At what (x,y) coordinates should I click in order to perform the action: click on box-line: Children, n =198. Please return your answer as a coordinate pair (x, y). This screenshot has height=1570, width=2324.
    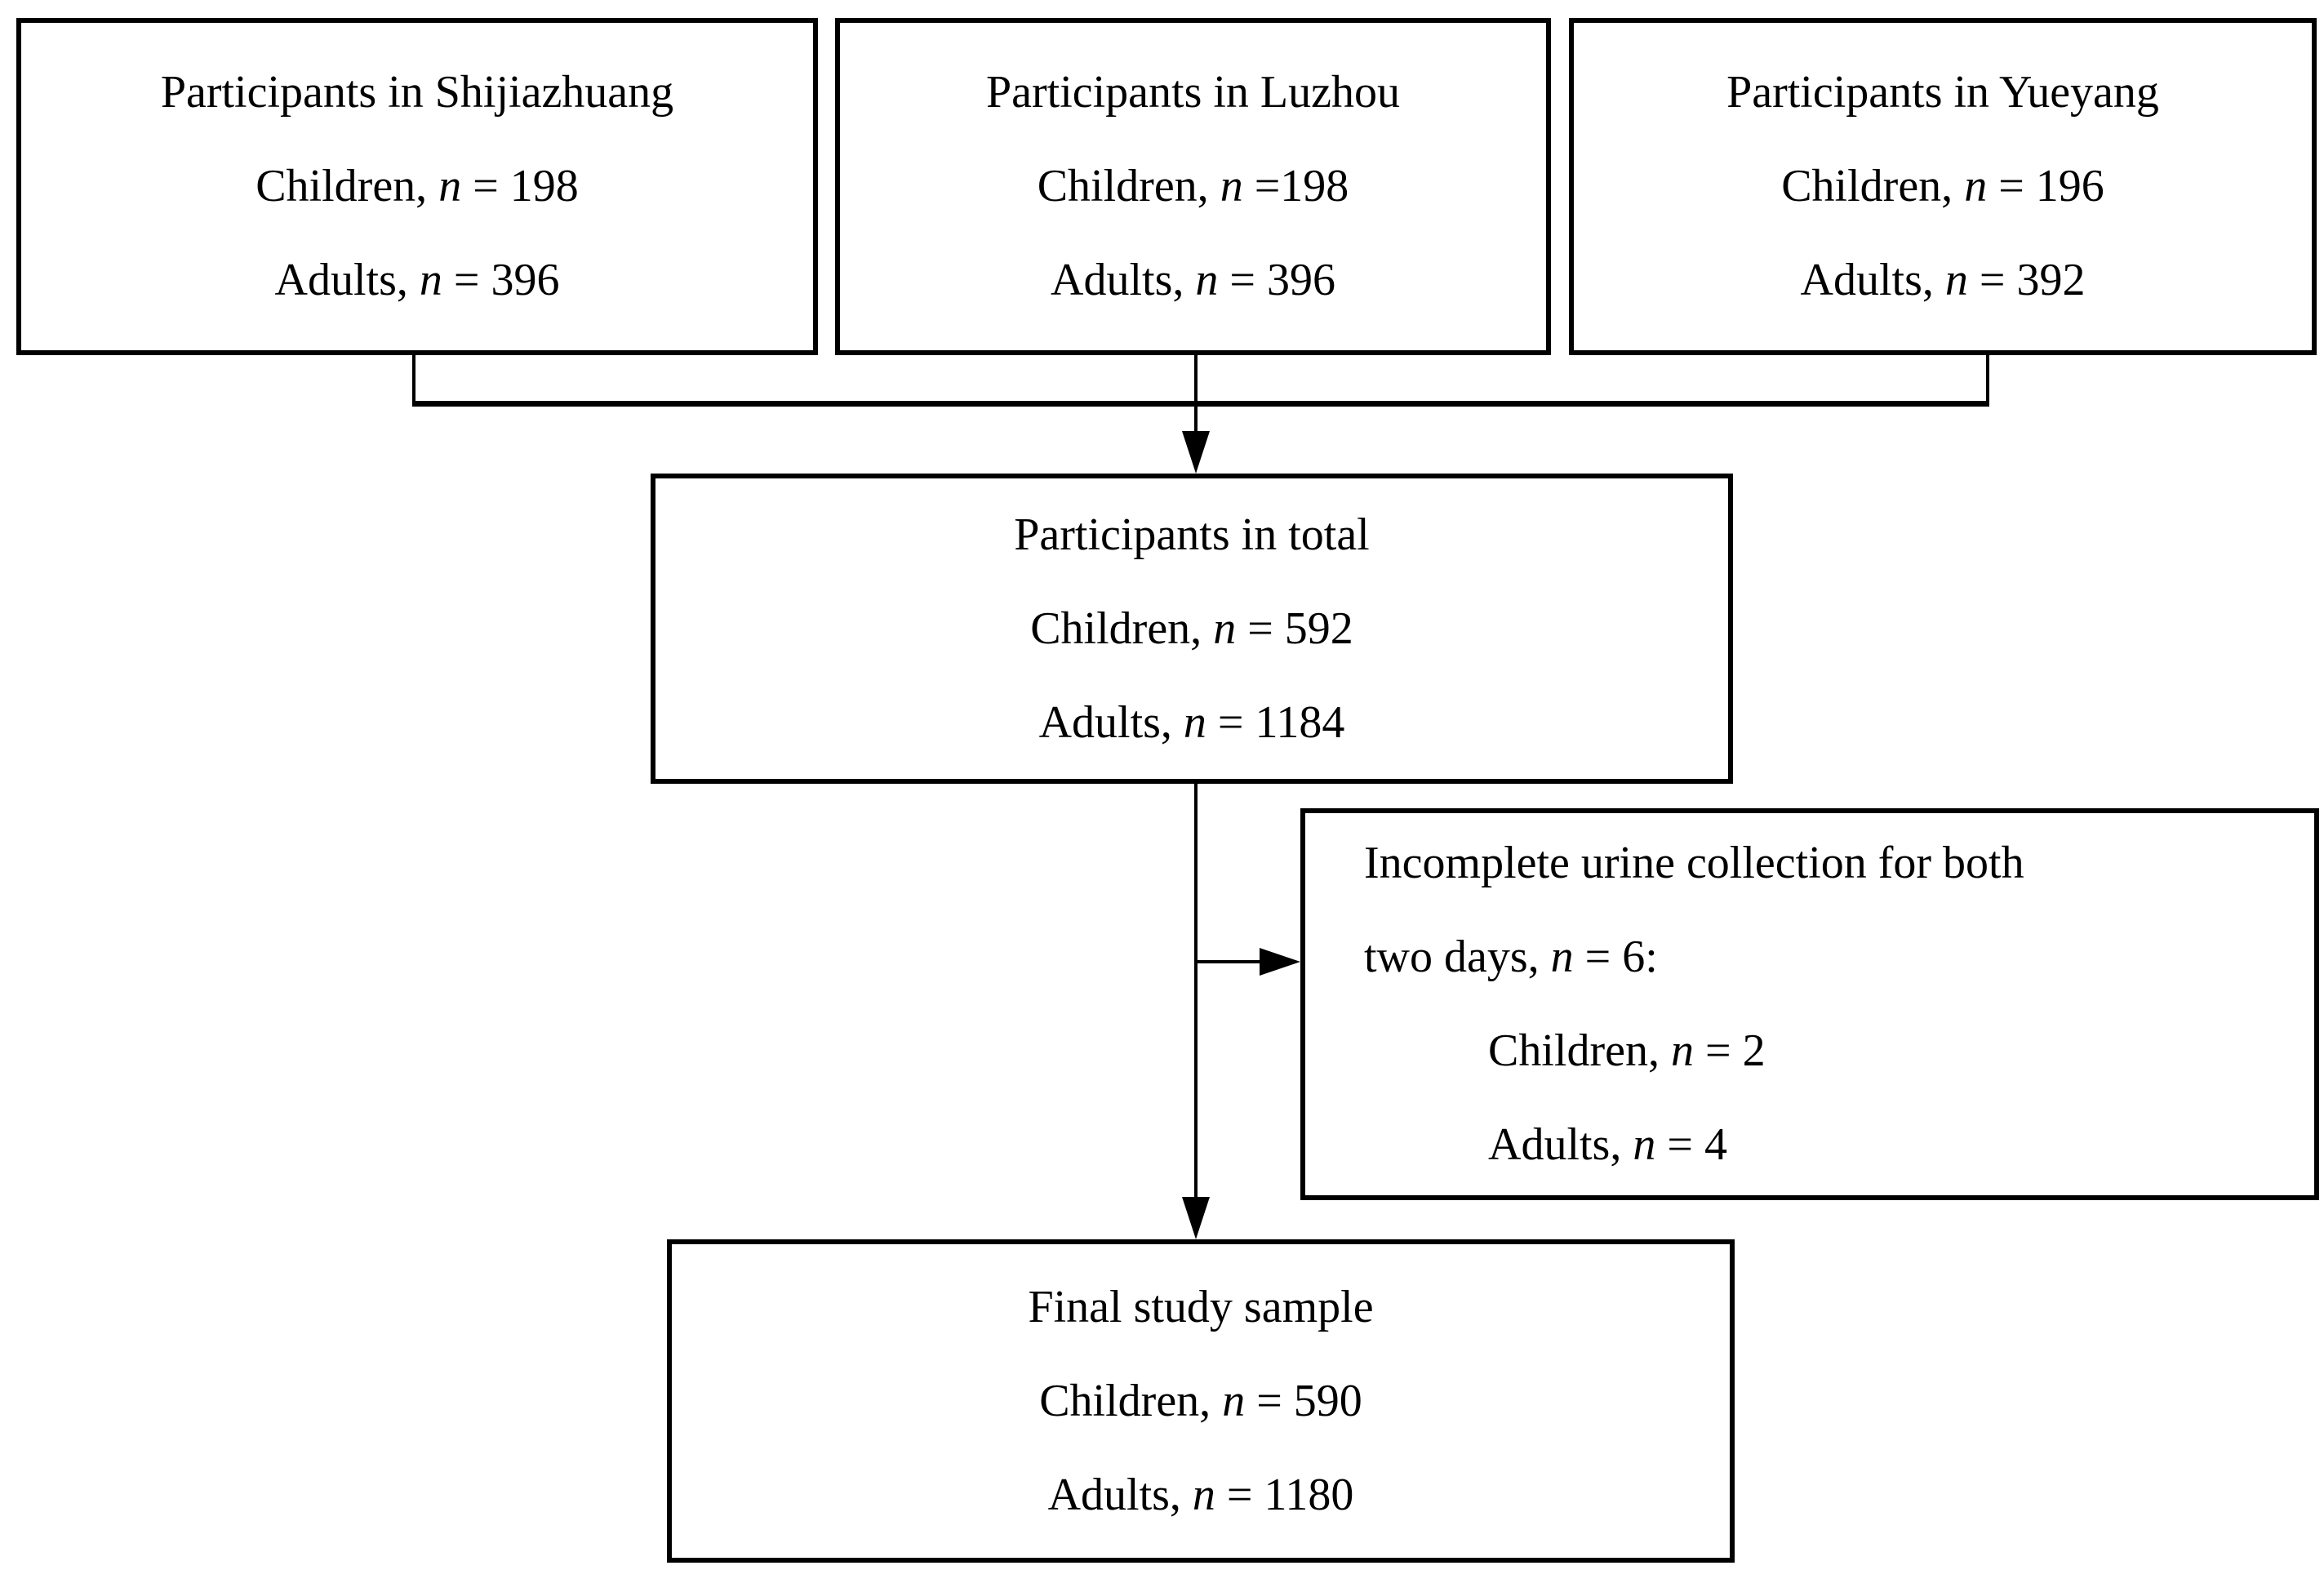
    Looking at the image, I should click on (1193, 186).